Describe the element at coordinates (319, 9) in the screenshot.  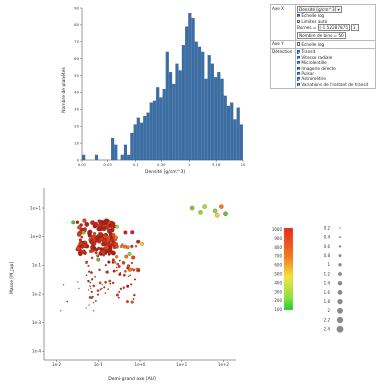
I see `axe-x-select: Densité [g/cm^3] ▾` at that location.